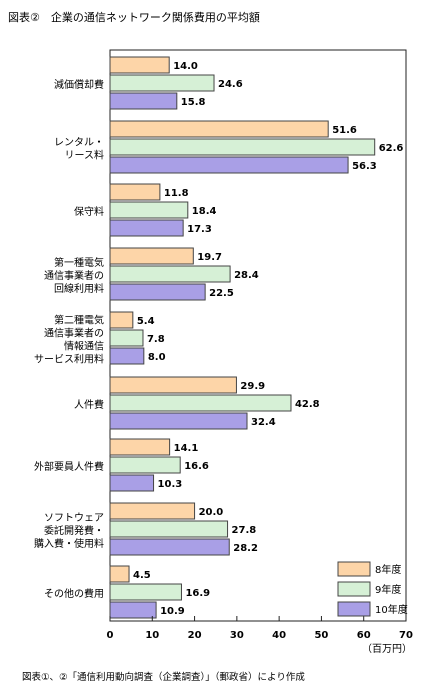  Describe the element at coordinates (156, 339) in the screenshot. I see `bar-value-label: 7.8` at that location.